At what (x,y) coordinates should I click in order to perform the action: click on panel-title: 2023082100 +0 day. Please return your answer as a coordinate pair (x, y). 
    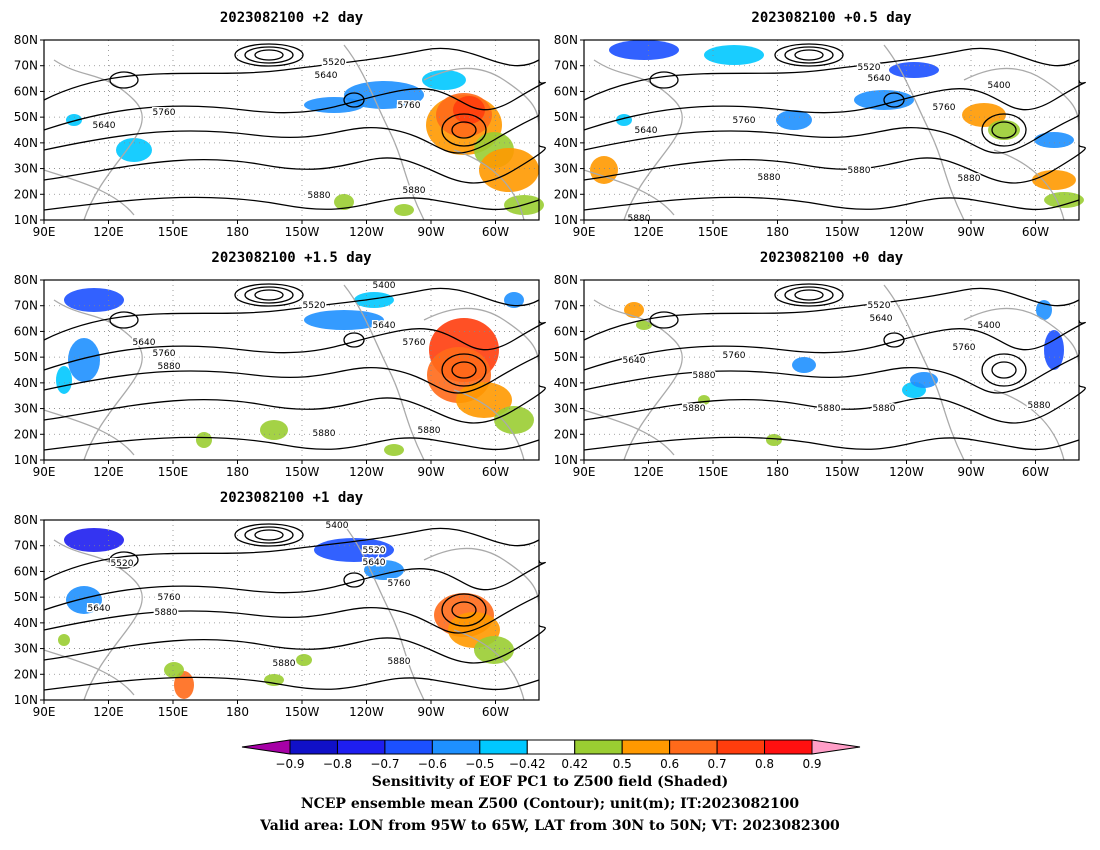
    Looking at the image, I should click on (832, 258).